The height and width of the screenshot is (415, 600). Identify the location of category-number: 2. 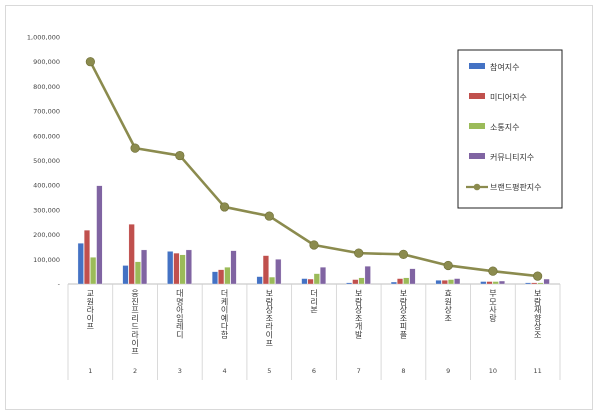
(135, 371).